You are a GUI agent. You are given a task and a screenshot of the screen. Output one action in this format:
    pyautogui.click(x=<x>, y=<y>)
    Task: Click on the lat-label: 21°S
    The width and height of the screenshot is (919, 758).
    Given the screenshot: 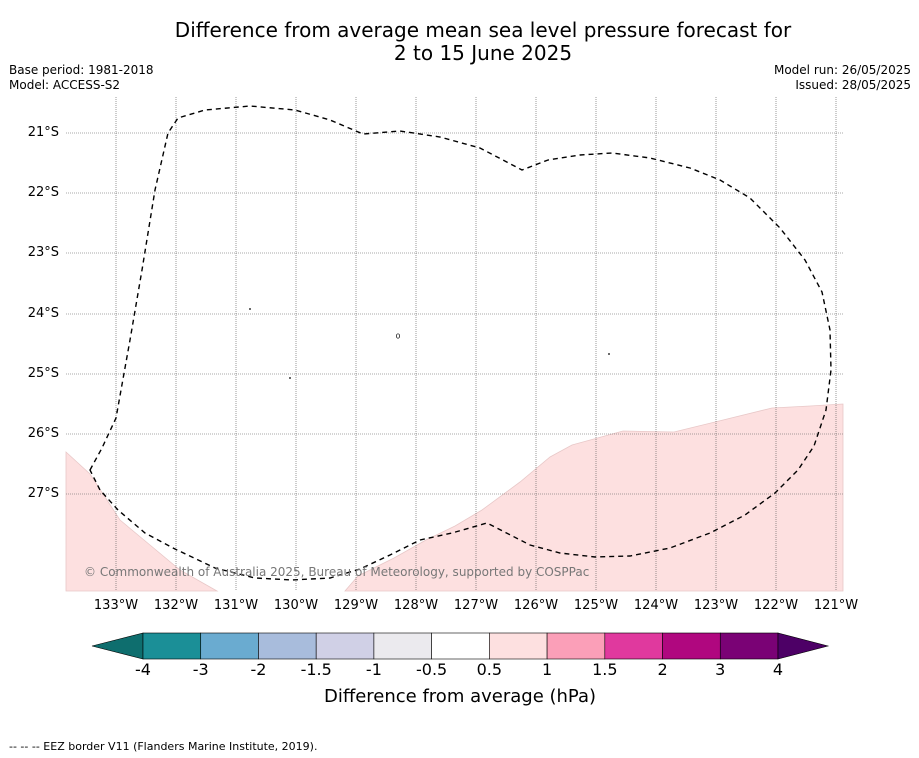 What is the action you would take?
    pyautogui.click(x=43, y=132)
    